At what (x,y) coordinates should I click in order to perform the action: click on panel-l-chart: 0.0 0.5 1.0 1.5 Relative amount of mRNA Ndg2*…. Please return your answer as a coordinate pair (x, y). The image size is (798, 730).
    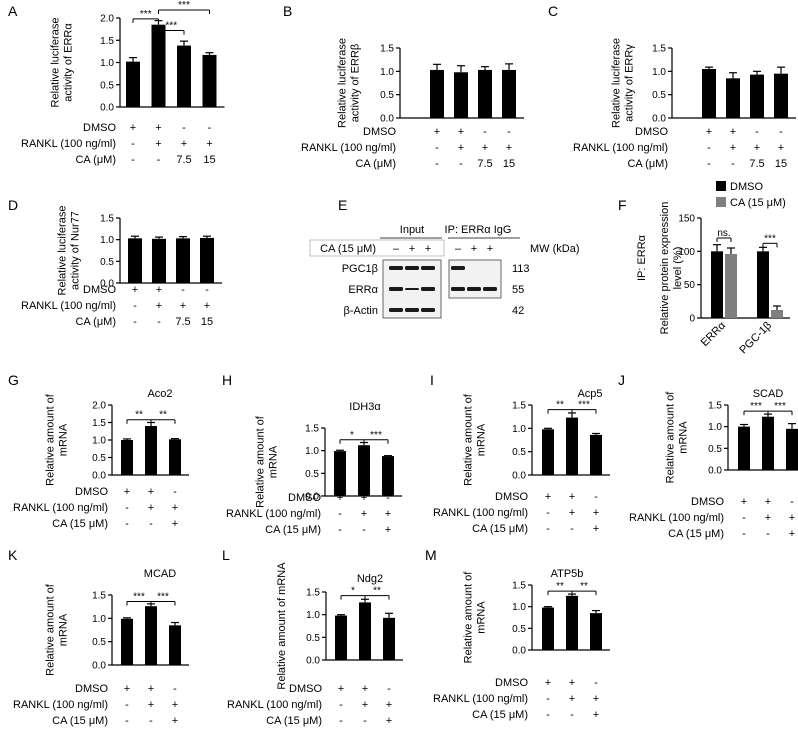
    Looking at the image, I should click on (315, 644).